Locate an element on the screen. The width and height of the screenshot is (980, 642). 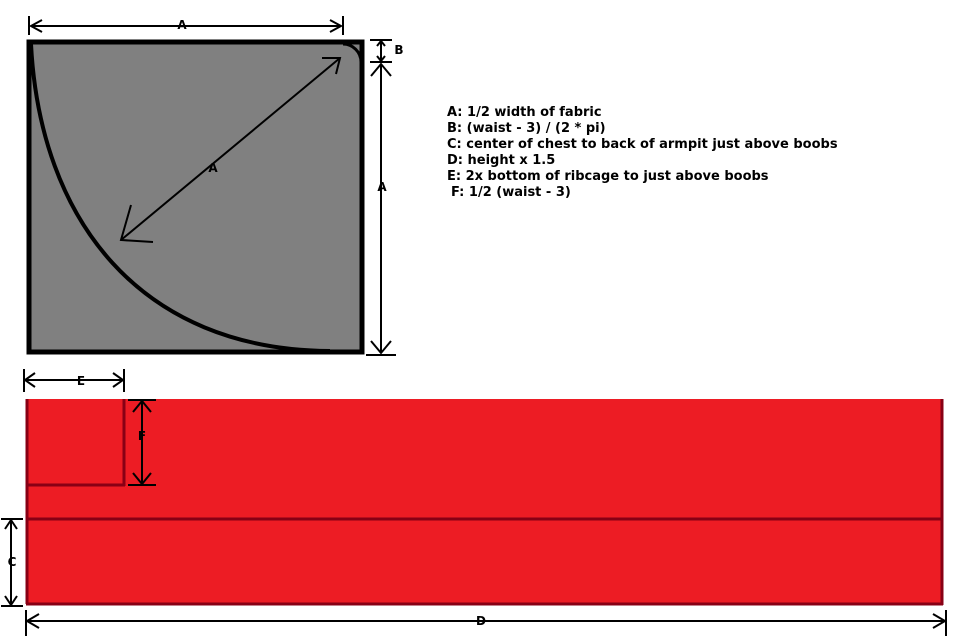
radius-arrow is located at coordinates (230, 150).